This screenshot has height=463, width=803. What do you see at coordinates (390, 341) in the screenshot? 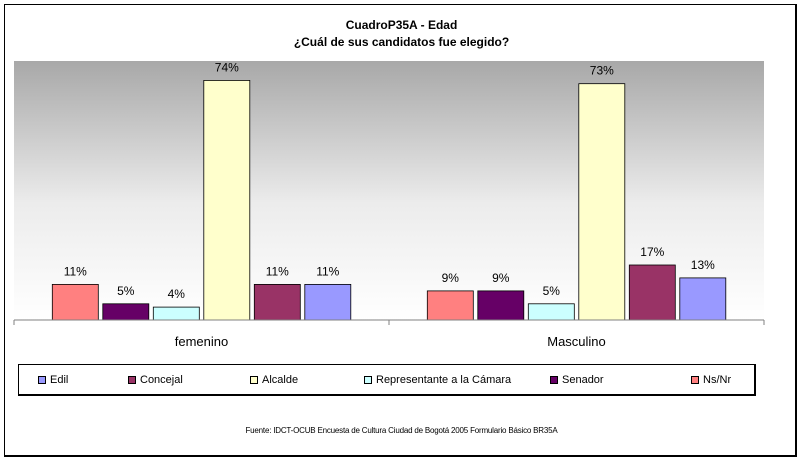
I see `category-labels: femenino Masculino` at bounding box center [390, 341].